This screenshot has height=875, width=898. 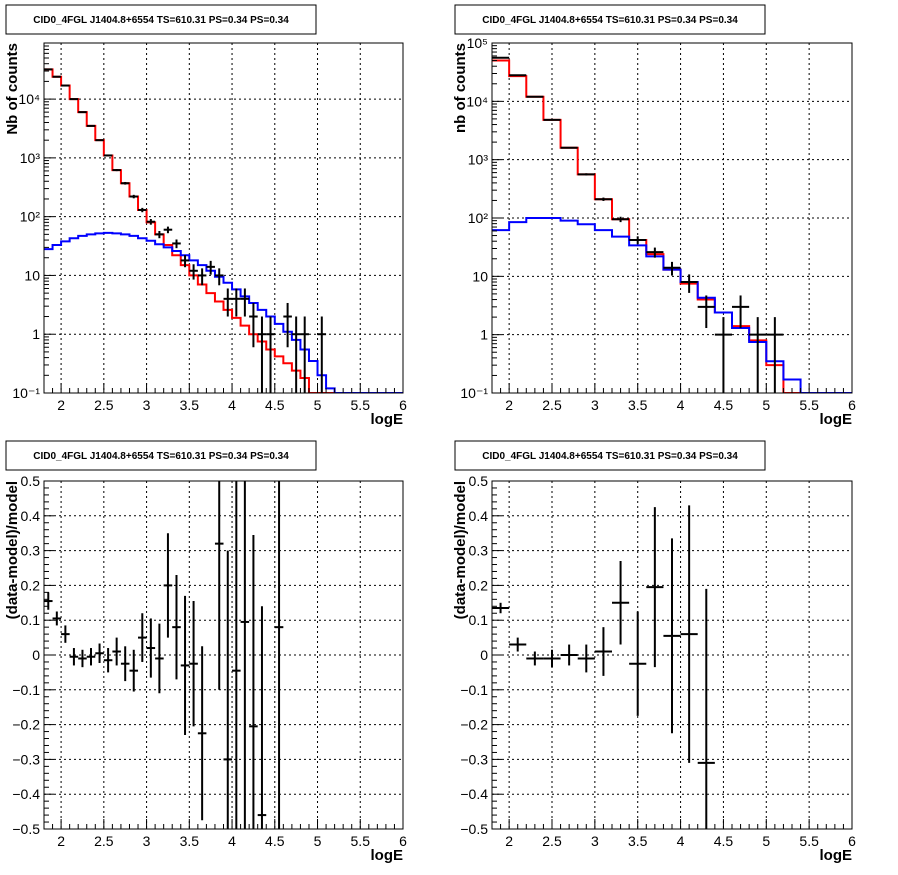 What do you see at coordinates (26, 829) in the screenshot?
I see `y-tick-label: −0.5` at bounding box center [26, 829].